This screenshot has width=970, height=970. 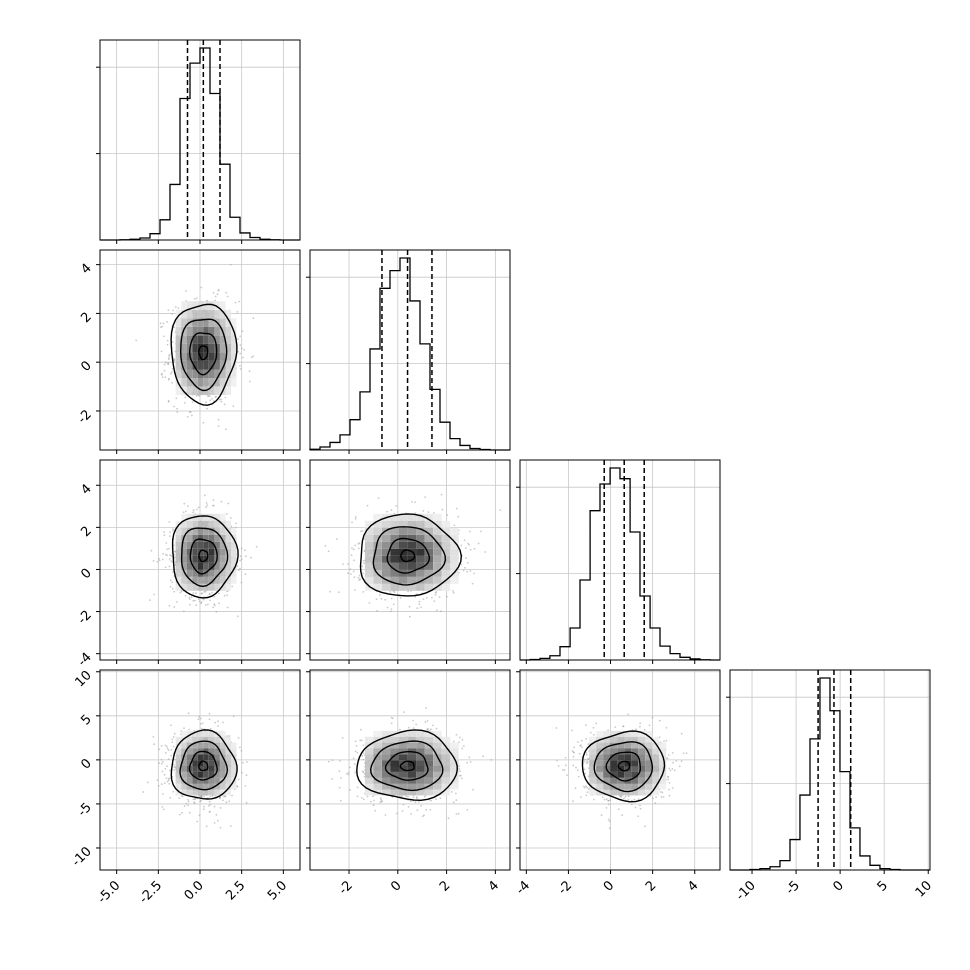 I want to click on x-tick-label: -5, so click(x=793, y=888).